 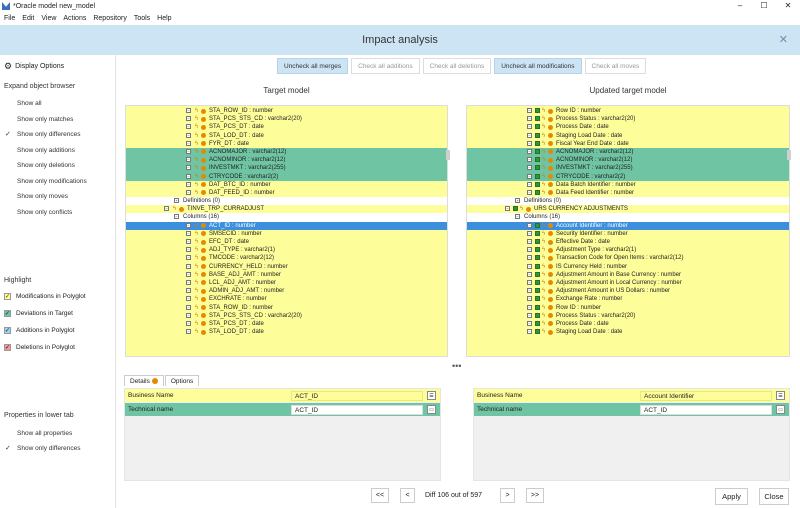 I want to click on checkbox-icon: ✓, so click(x=7, y=313).